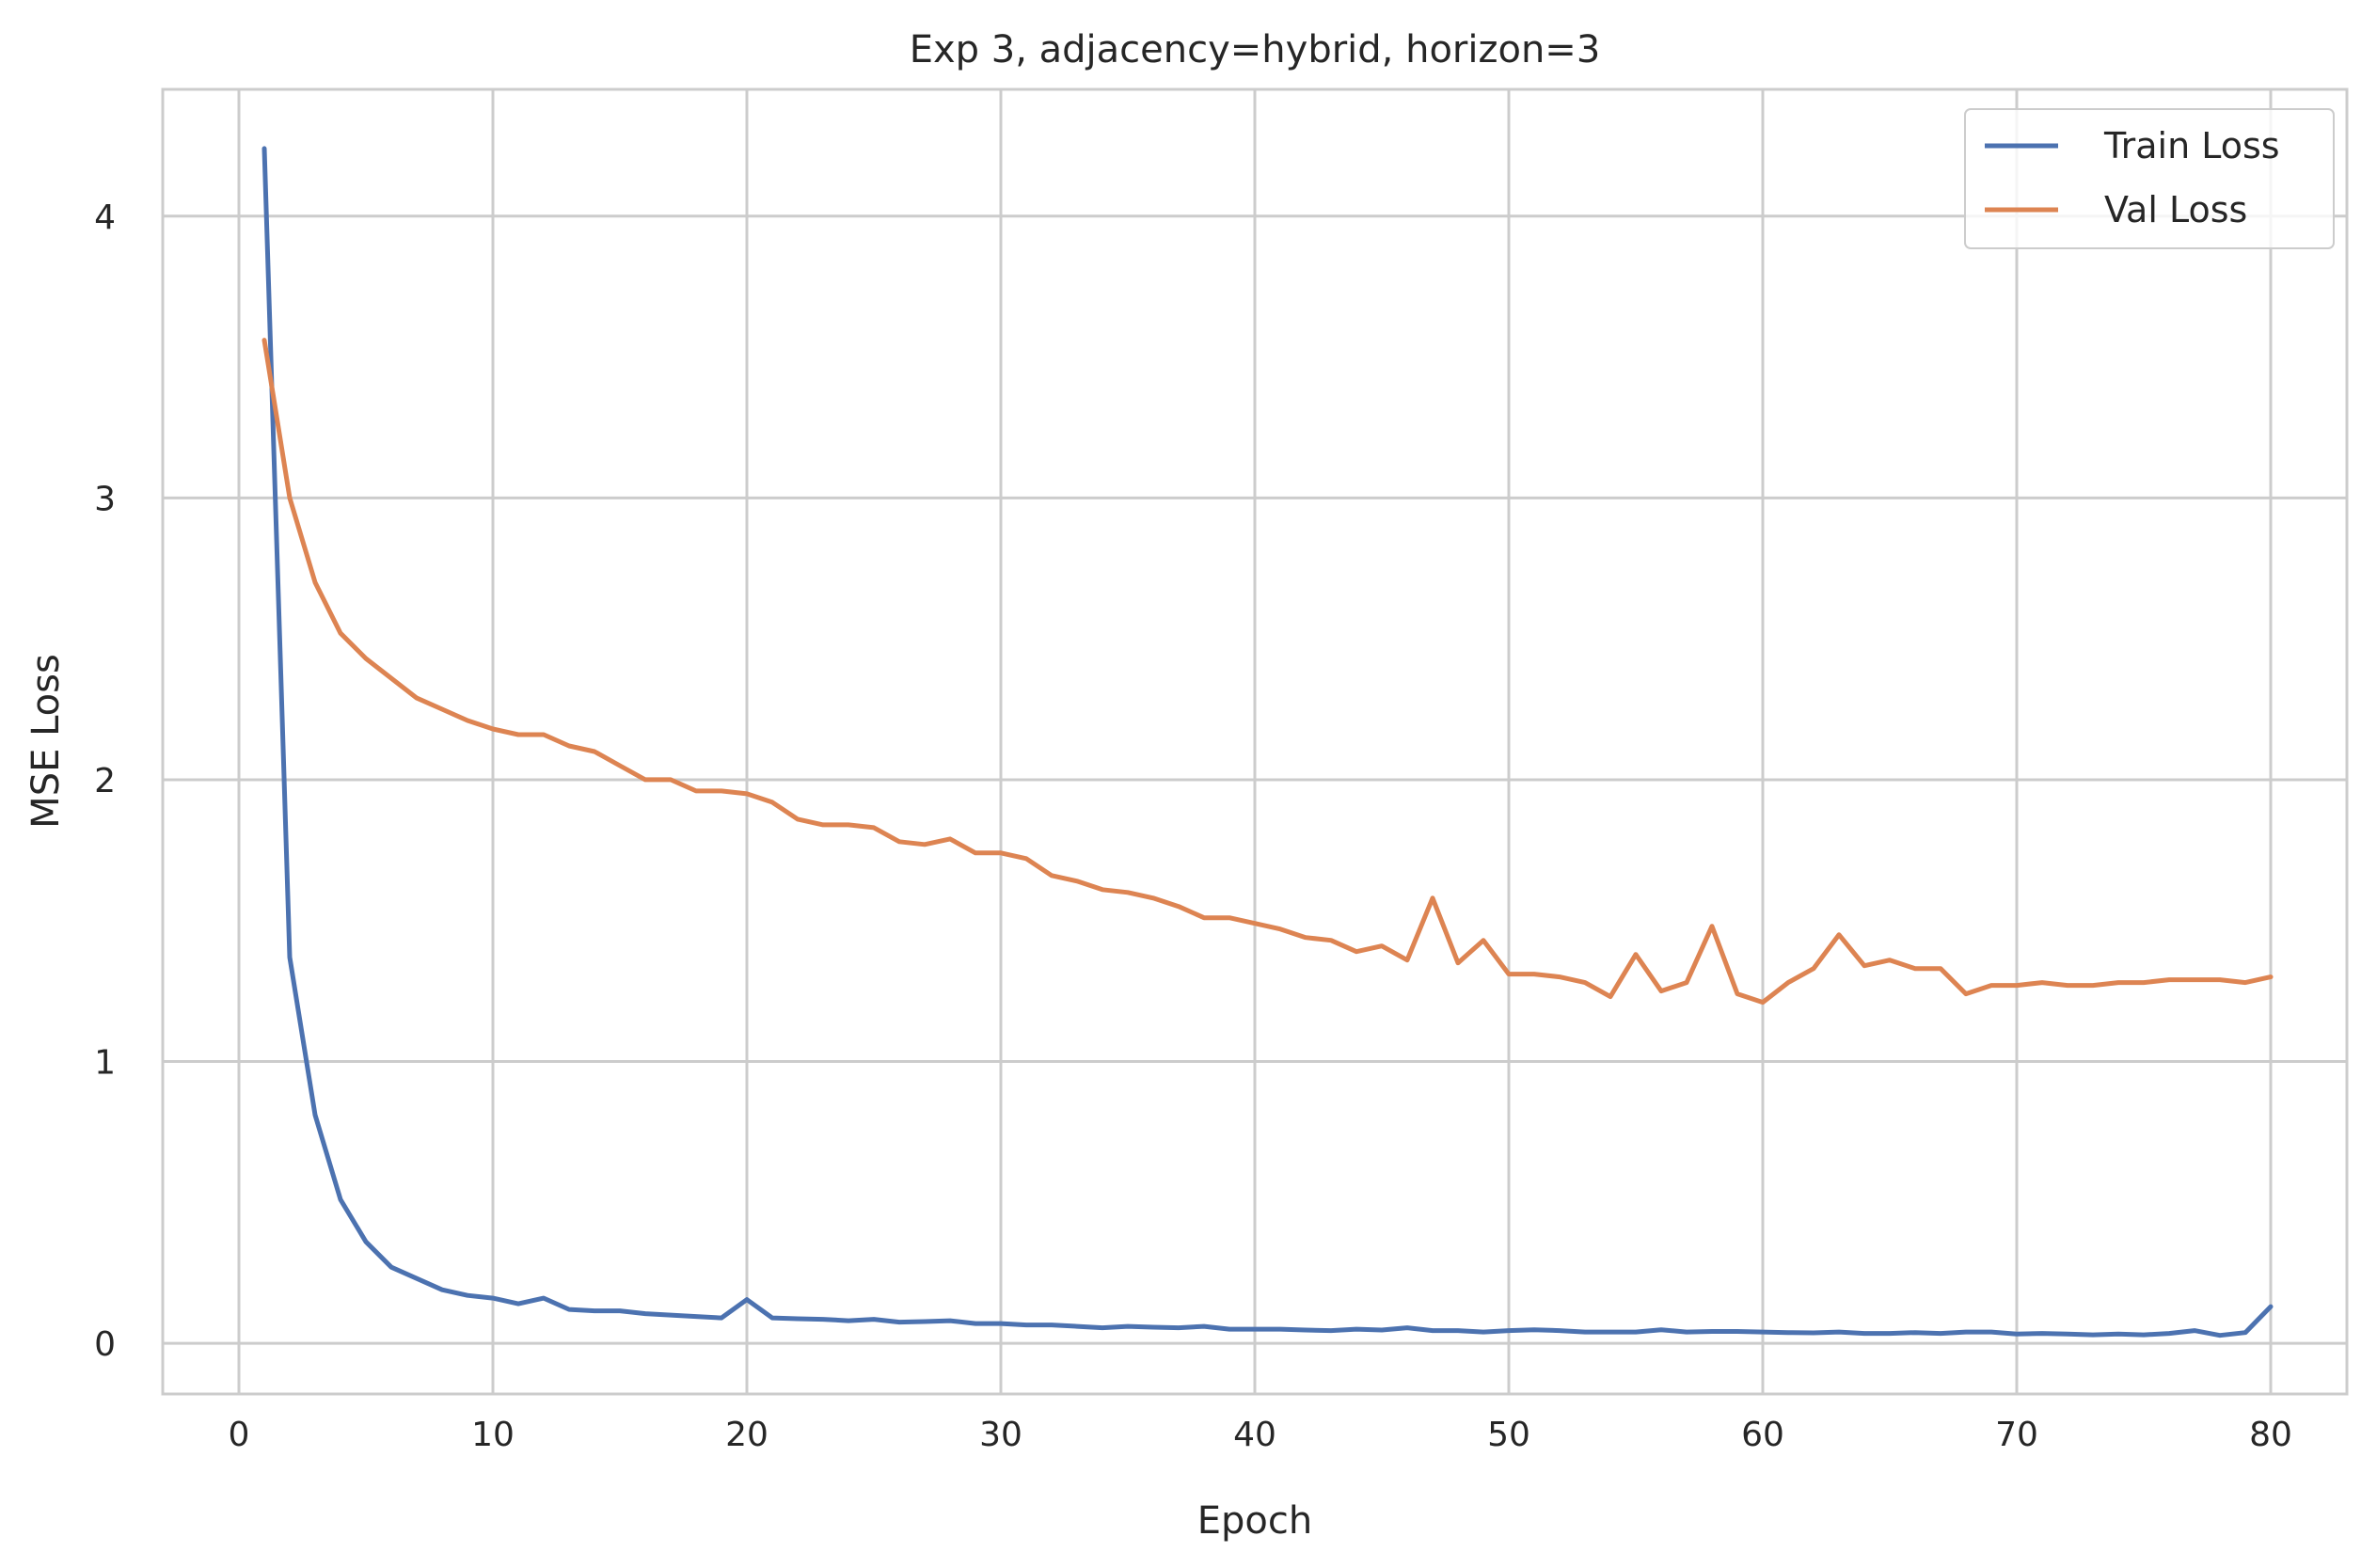  Describe the element at coordinates (493, 1435) in the screenshot. I see `x-tick-label: 10` at that location.